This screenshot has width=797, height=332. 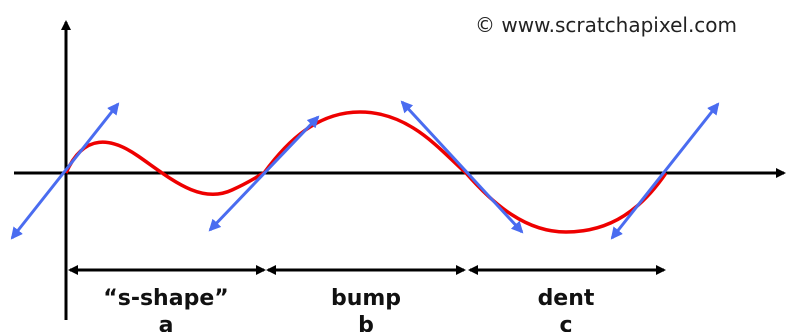 I want to click on tangent-arrow-a-end, so click(x=264, y=173).